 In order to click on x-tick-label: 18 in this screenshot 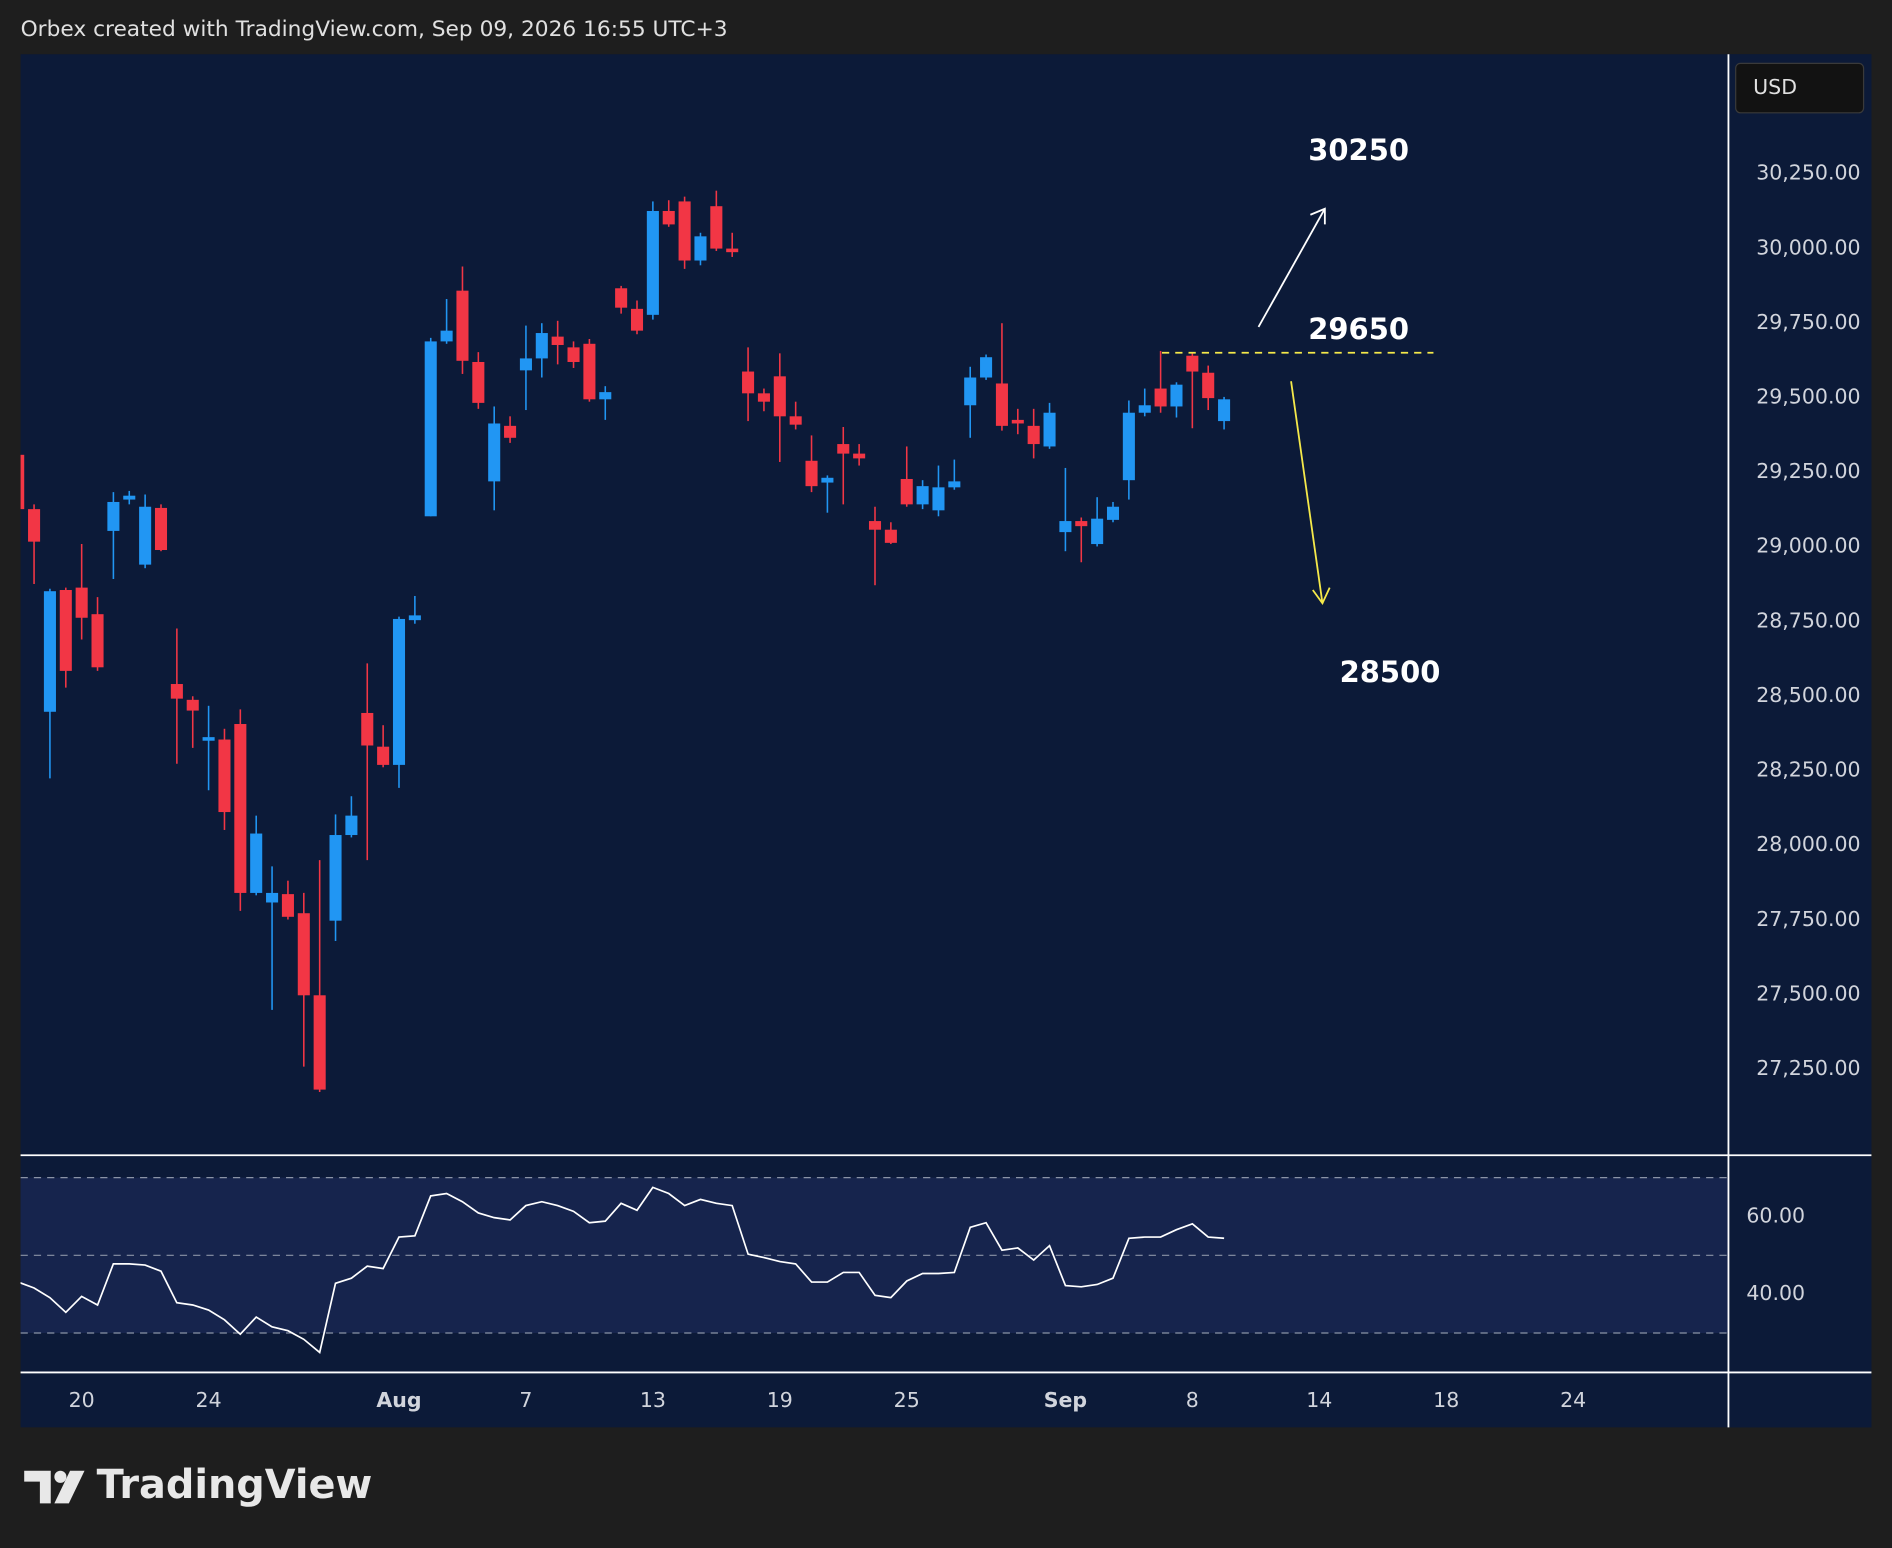, I will do `click(1446, 1400)`.